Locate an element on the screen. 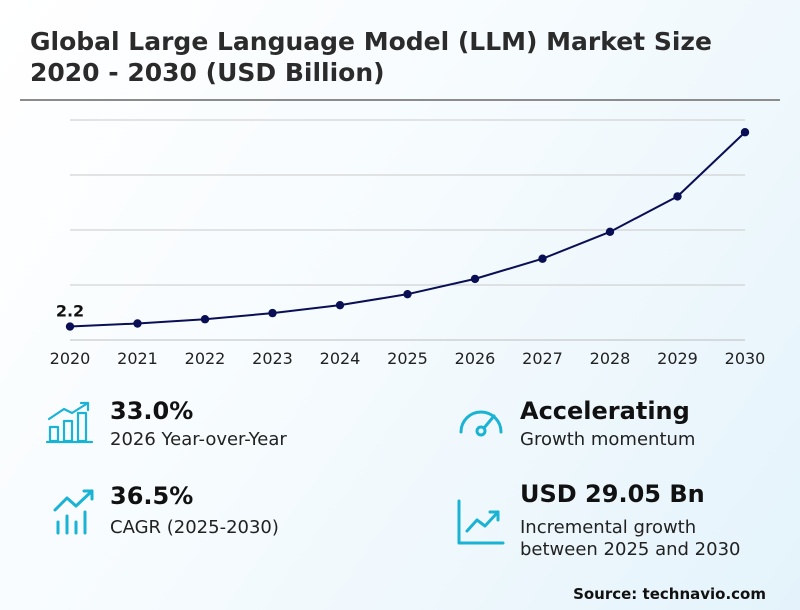  x-tick-label: 2020 is located at coordinates (70, 358).